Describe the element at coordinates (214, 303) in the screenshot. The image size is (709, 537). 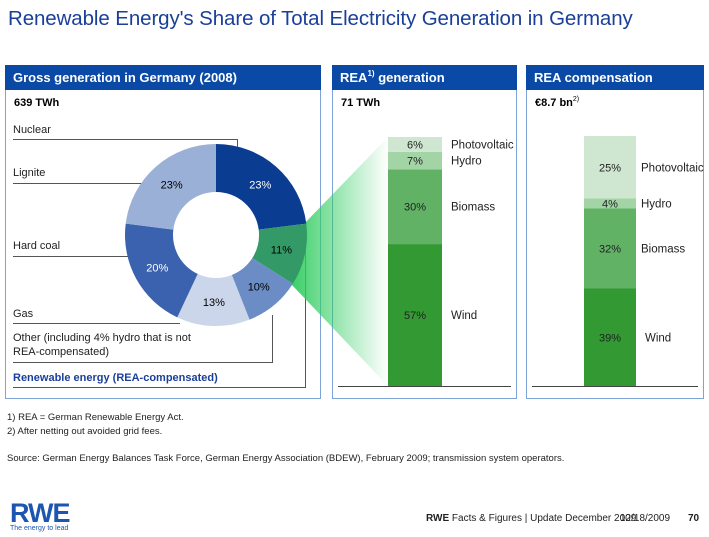
I see `donut-slice-label: 13%` at that location.